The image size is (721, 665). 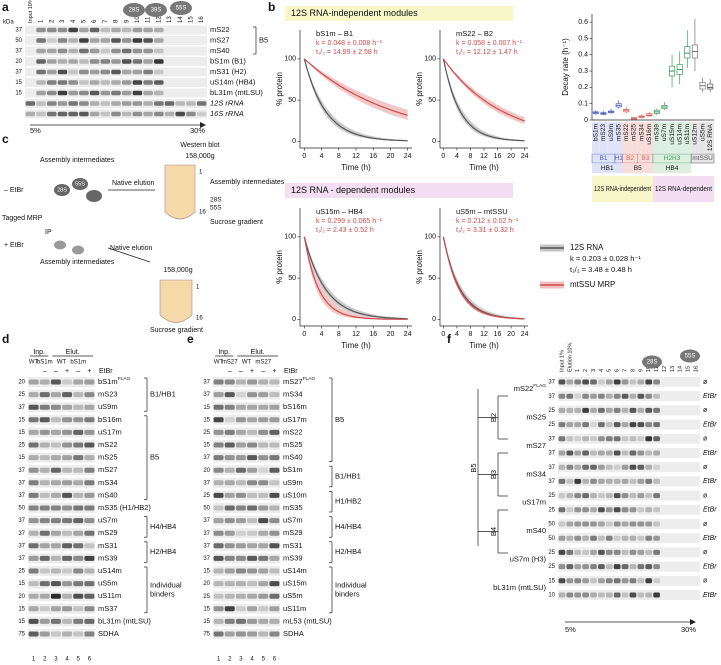 I want to click on ribosome-icon, so click(x=156, y=10).